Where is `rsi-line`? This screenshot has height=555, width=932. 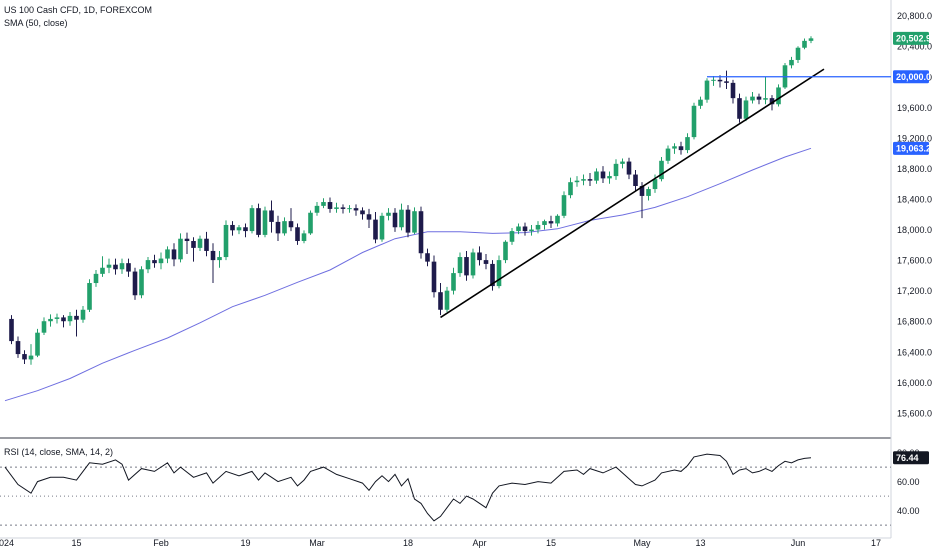
rsi-line is located at coordinates (408, 487).